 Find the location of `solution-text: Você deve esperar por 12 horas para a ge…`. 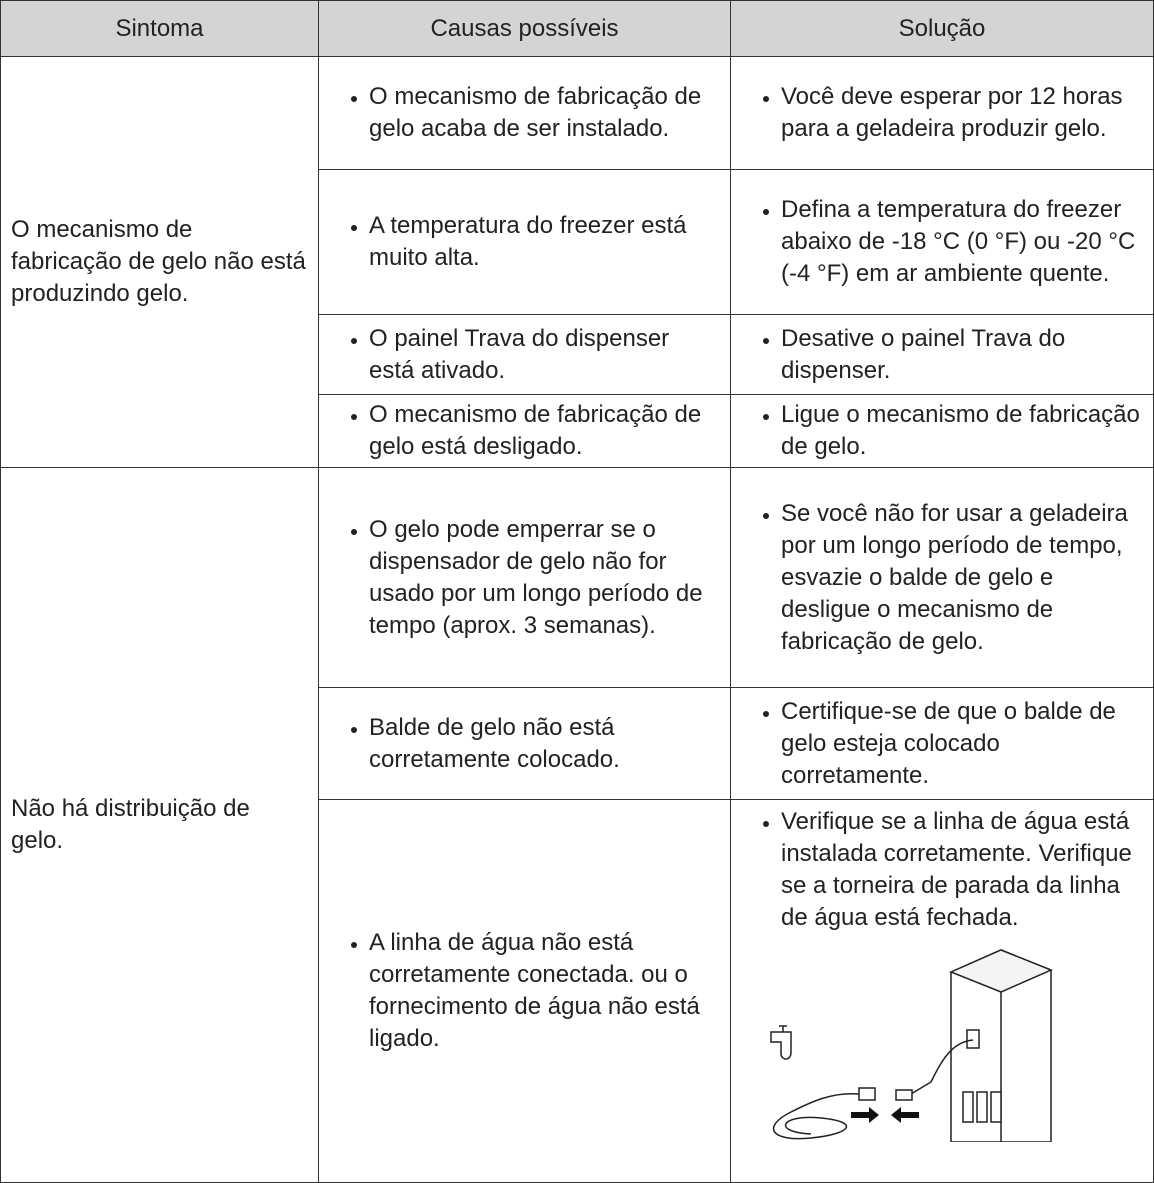

solution-text: Você deve esperar por 12 horas para a ge… is located at coordinates (961, 113).